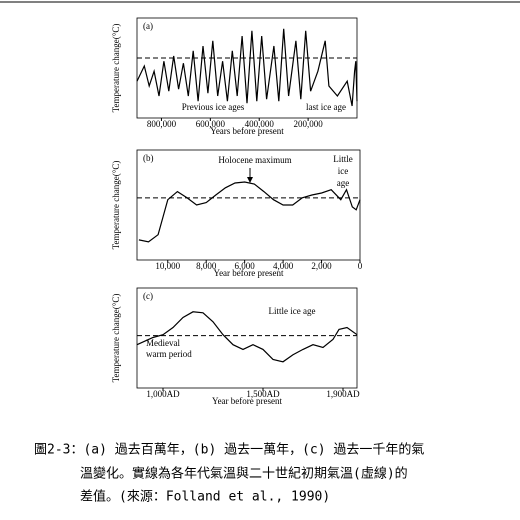 The image size is (520, 520). Describe the element at coordinates (213, 107) in the screenshot. I see `annotation: Previous ice ages` at that location.